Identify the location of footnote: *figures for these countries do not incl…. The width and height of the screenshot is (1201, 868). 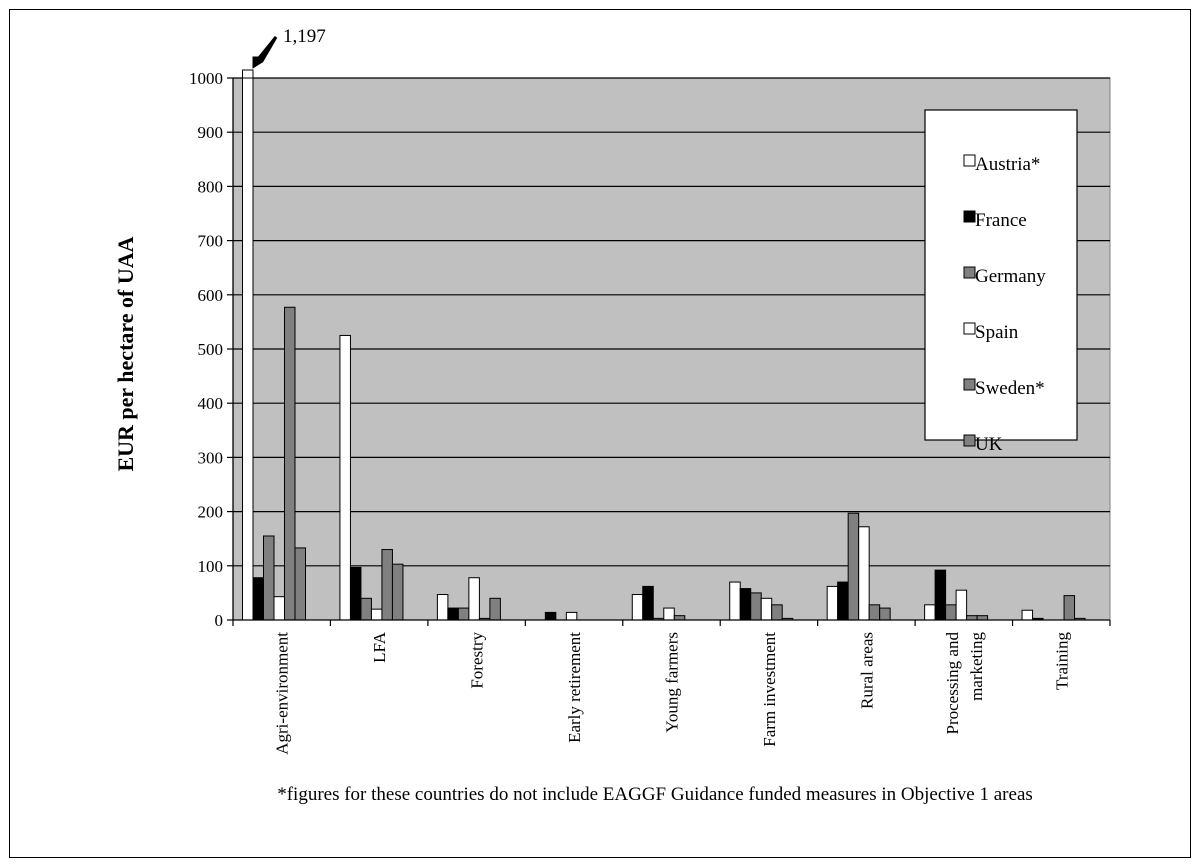
(655, 794).